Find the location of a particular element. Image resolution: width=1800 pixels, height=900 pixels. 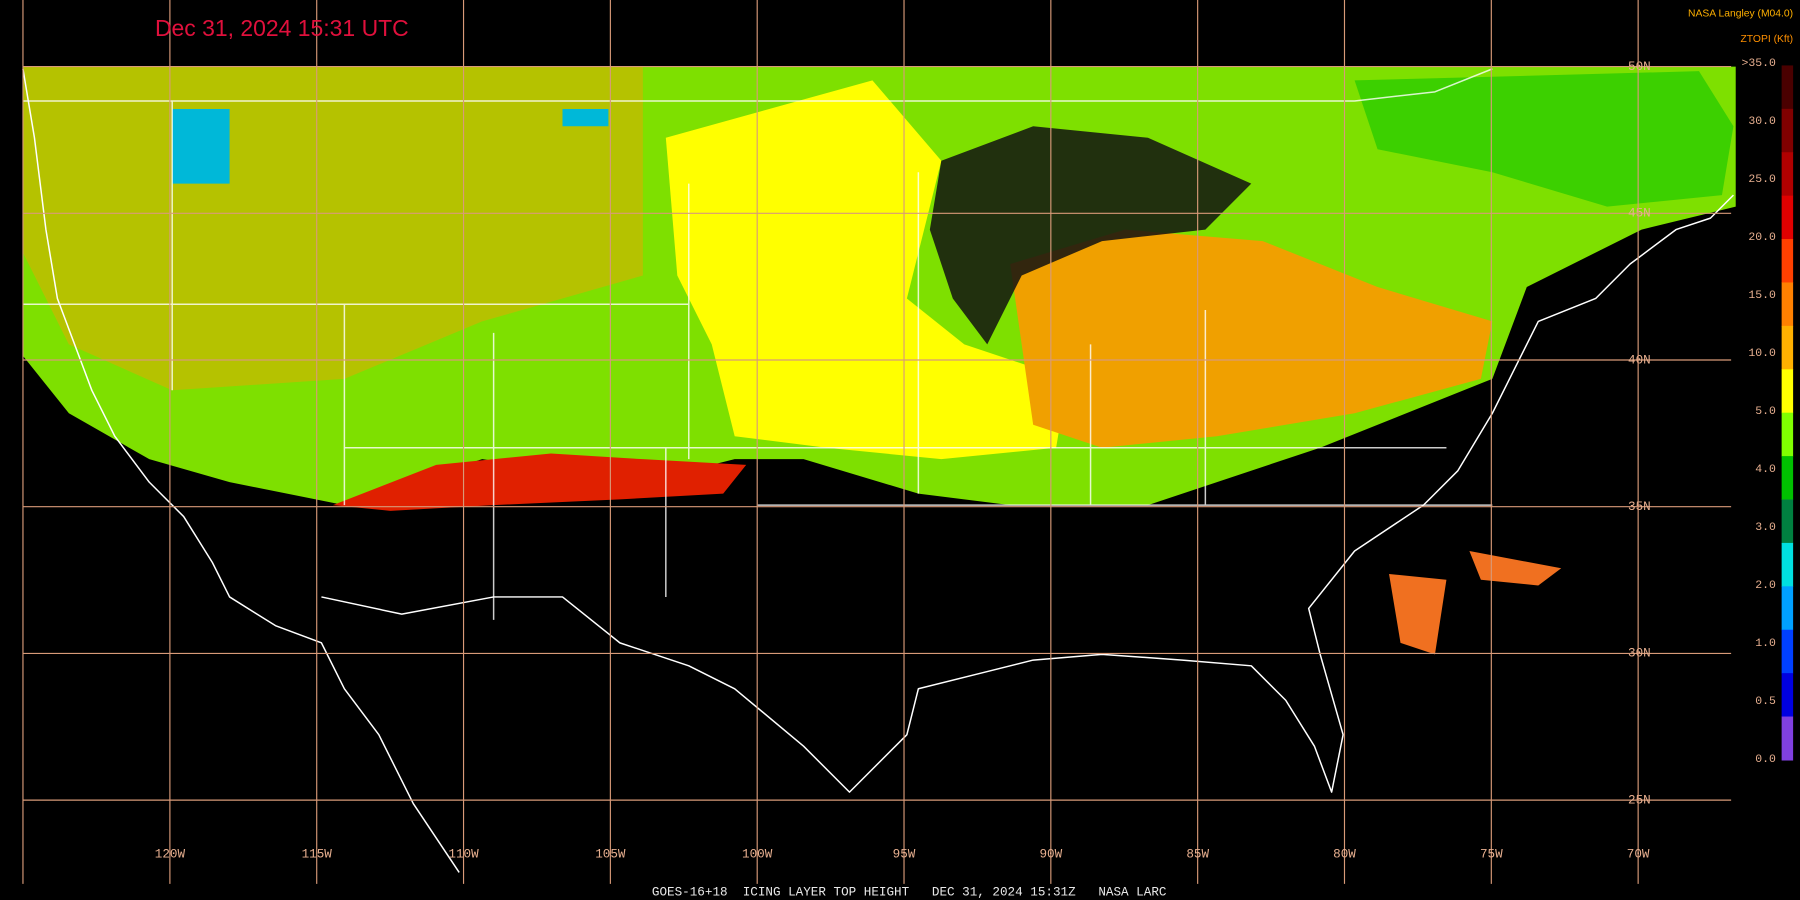

legend-label: 15.0 is located at coordinates (1762, 295).